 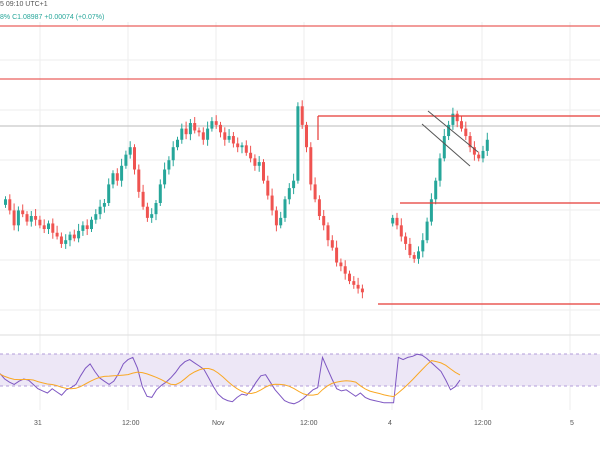 What do you see at coordinates (27, 17) in the screenshot?
I see `header-close: C1.08987` at bounding box center [27, 17].